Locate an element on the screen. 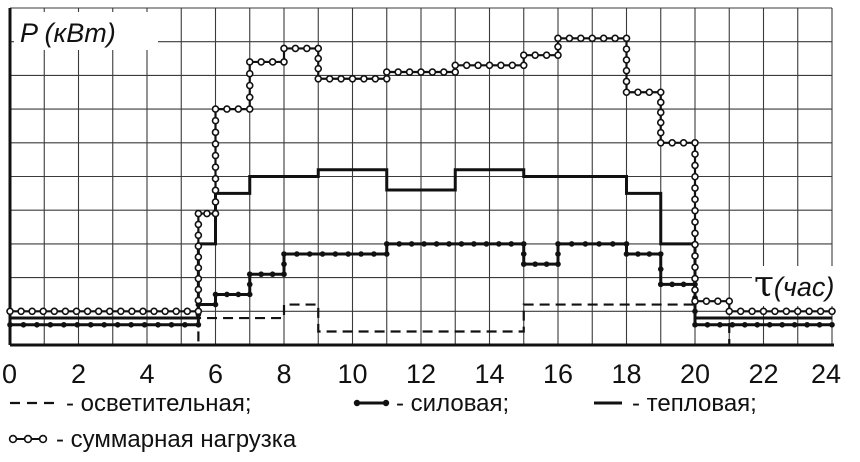 The width and height of the screenshot is (860, 462). x-tick-labels: 0 2 4 6 8 10 12 14 16 18 20 22 24 is located at coordinates (421, 374).